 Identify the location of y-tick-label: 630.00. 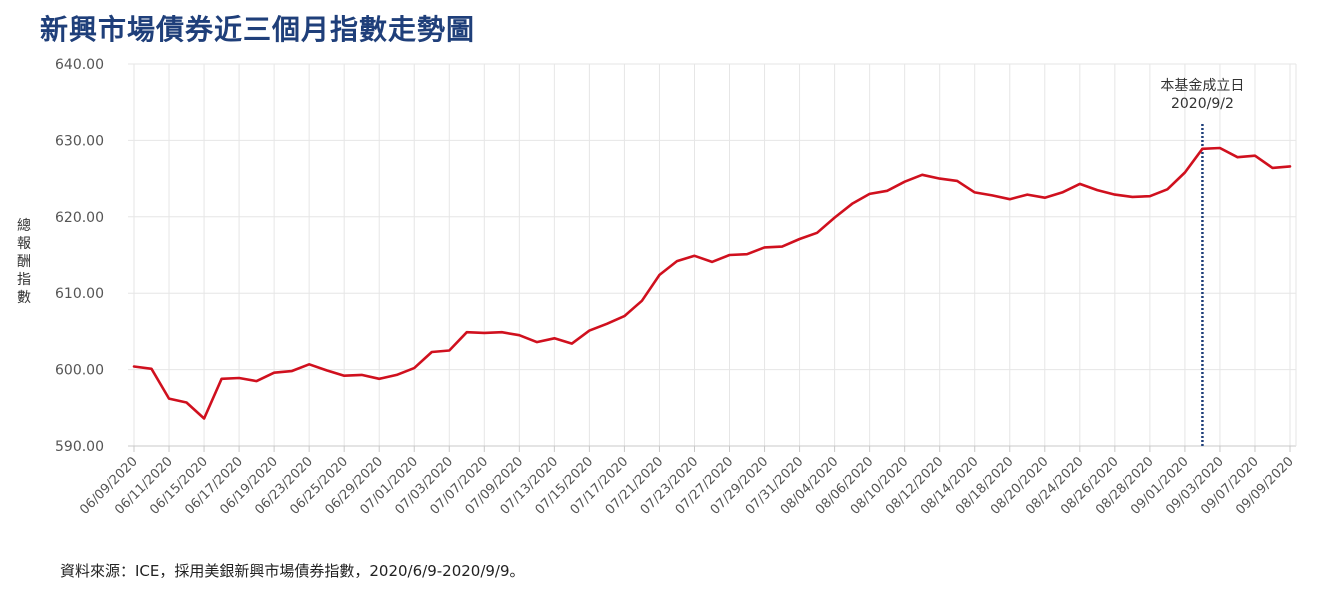
(79, 141).